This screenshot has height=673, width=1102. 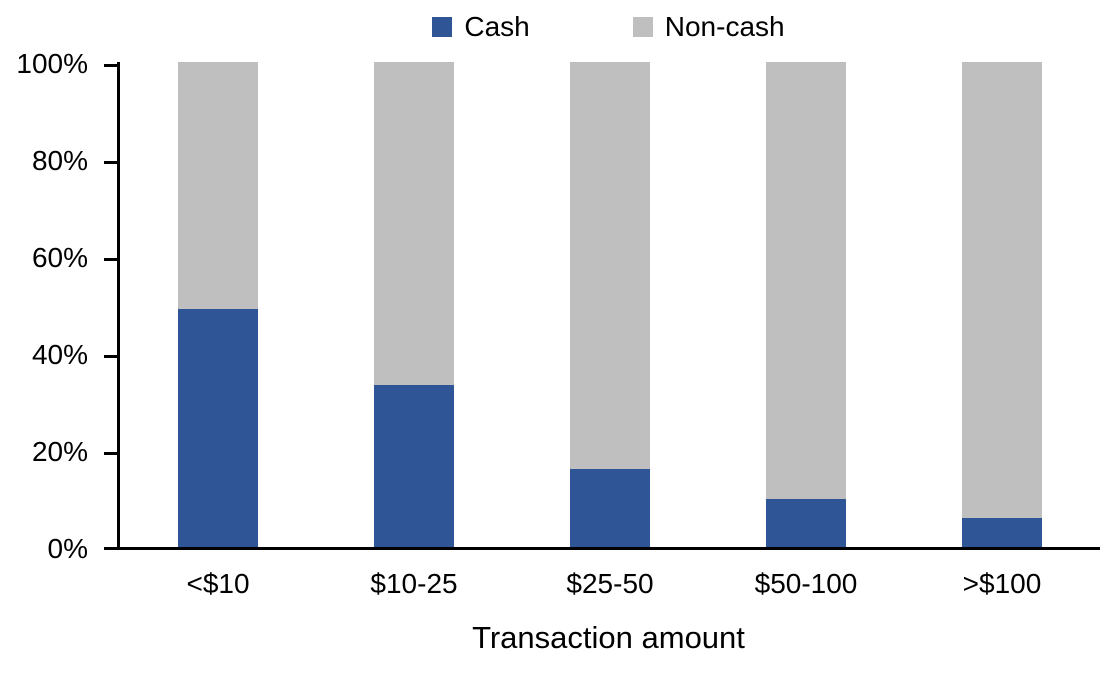 I want to click on x-tick-label-3: $50-100, so click(x=806, y=583).